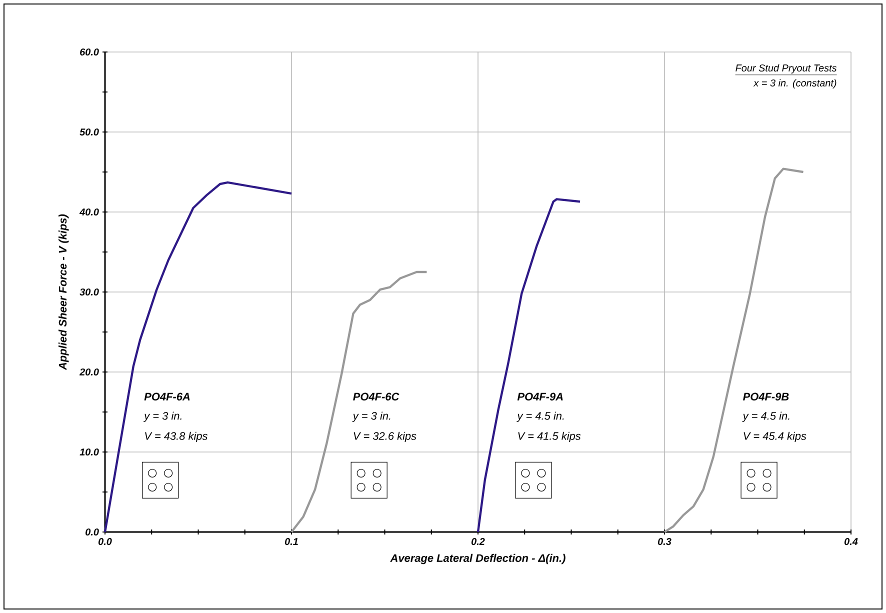 This screenshot has height=613, width=886. I want to click on x-tick-label: 0.3, so click(665, 542).